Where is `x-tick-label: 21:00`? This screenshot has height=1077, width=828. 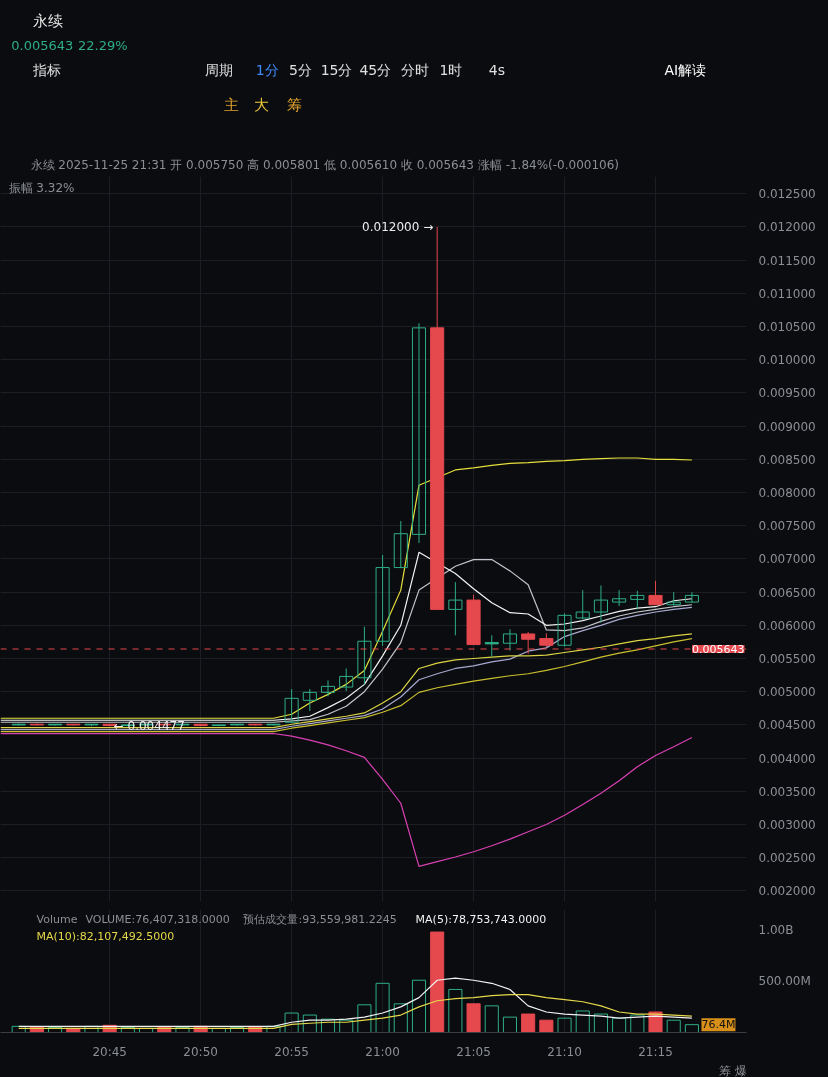
x-tick-label: 21:00 is located at coordinates (382, 1051).